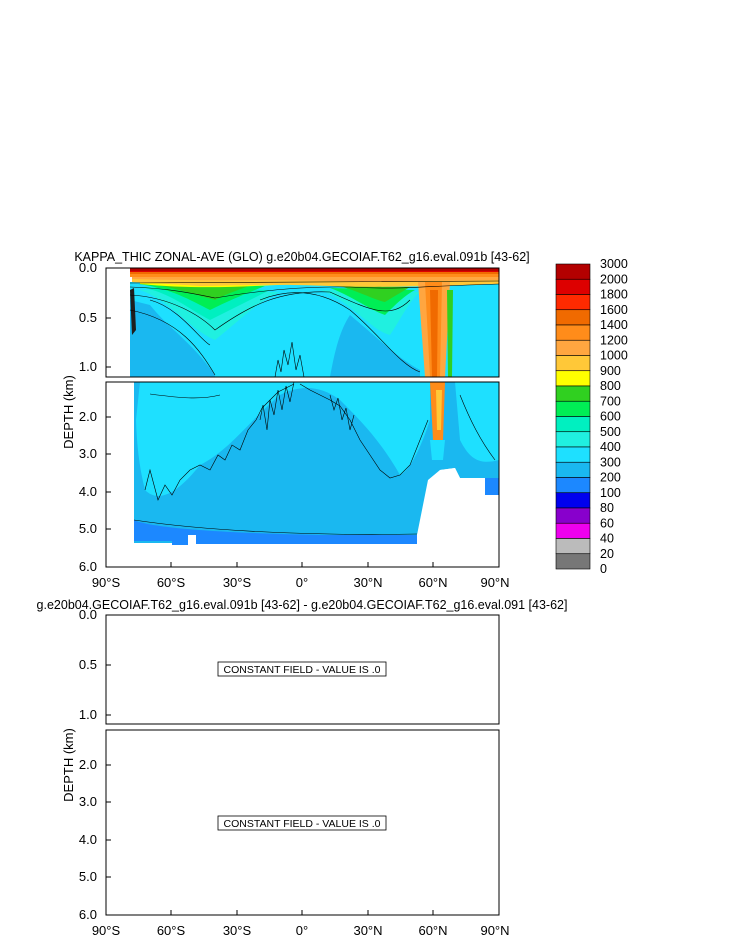 The width and height of the screenshot is (733, 950). Describe the element at coordinates (106, 930) in the screenshot. I see `p2-xtick-0: 90°S` at that location.